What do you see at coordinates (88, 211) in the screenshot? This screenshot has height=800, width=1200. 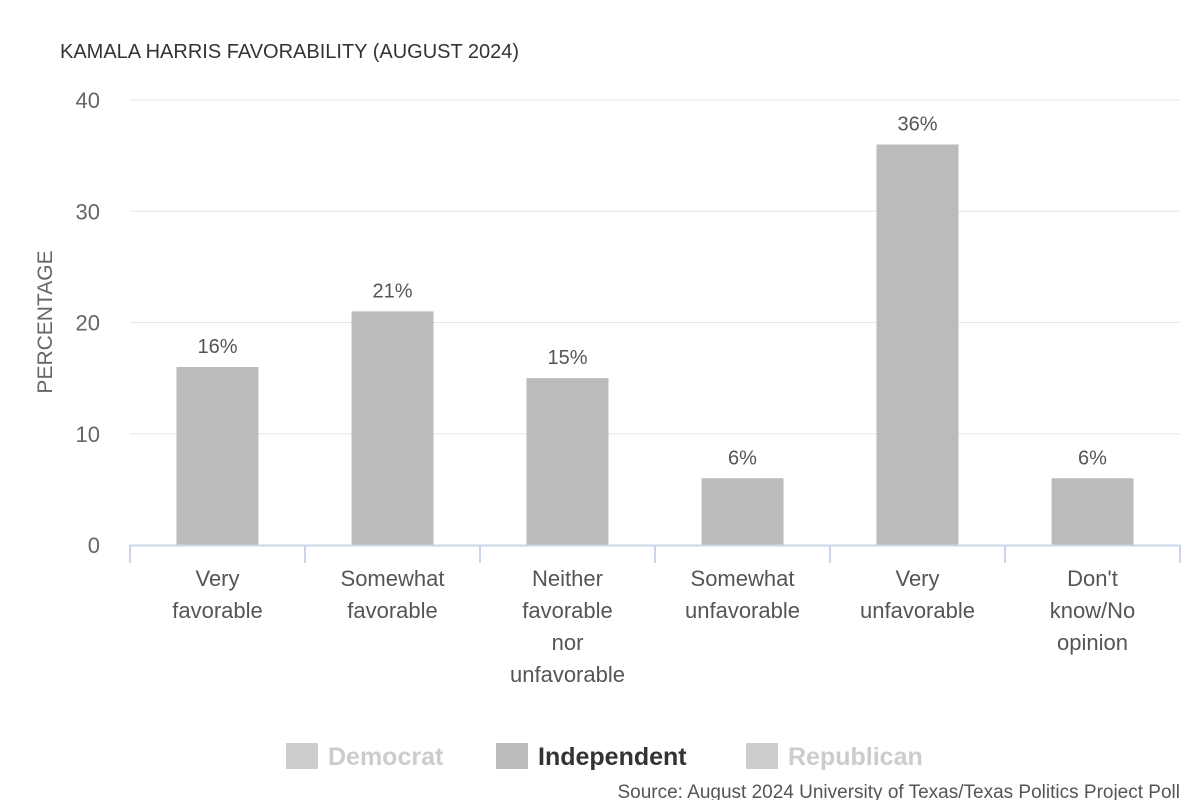 I see `y-tick-label: 30` at bounding box center [88, 211].